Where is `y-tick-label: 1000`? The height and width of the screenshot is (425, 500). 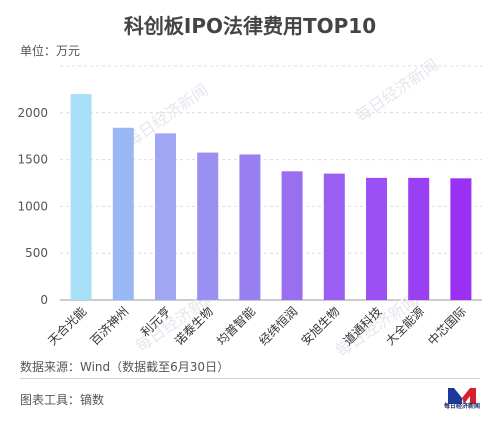
y-tick-label: 1000 is located at coordinates (32, 206).